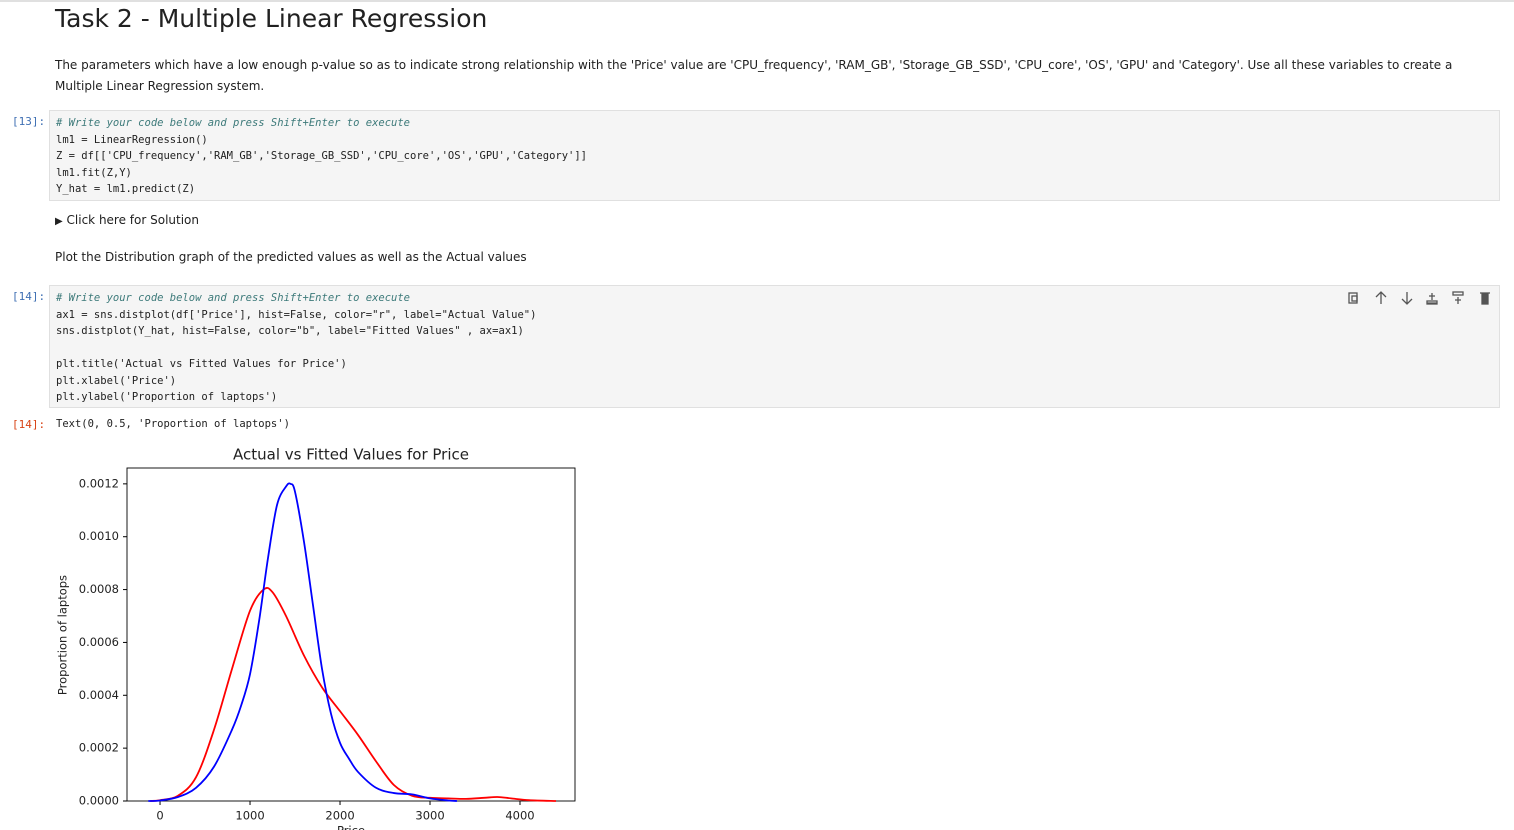 Image resolution: width=1514 pixels, height=830 pixels. I want to click on y-tick-label: 0.0012, so click(99, 483).